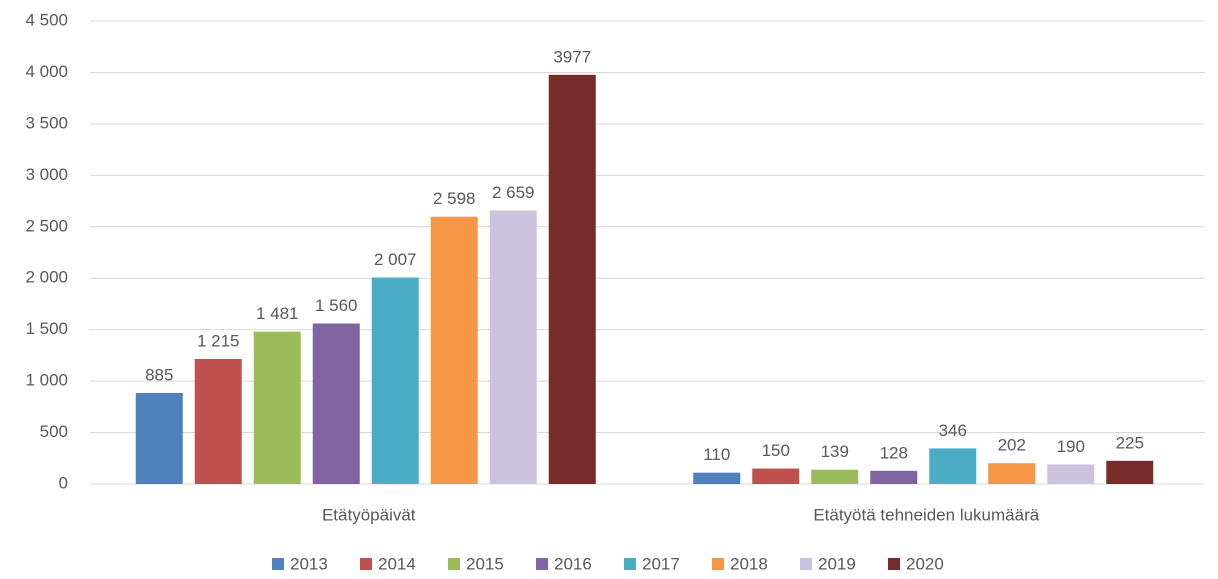 Image resolution: width=1218 pixels, height=579 pixels. I want to click on y-tick-label: 0, so click(63, 482).